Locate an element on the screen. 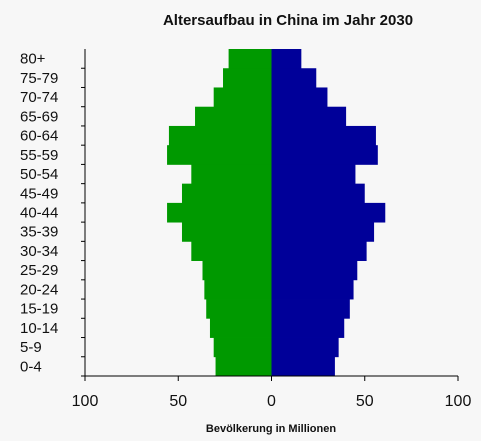 This screenshot has width=481, height=441. x-axis-label: Bevölkerung in Millionen is located at coordinates (271, 429).